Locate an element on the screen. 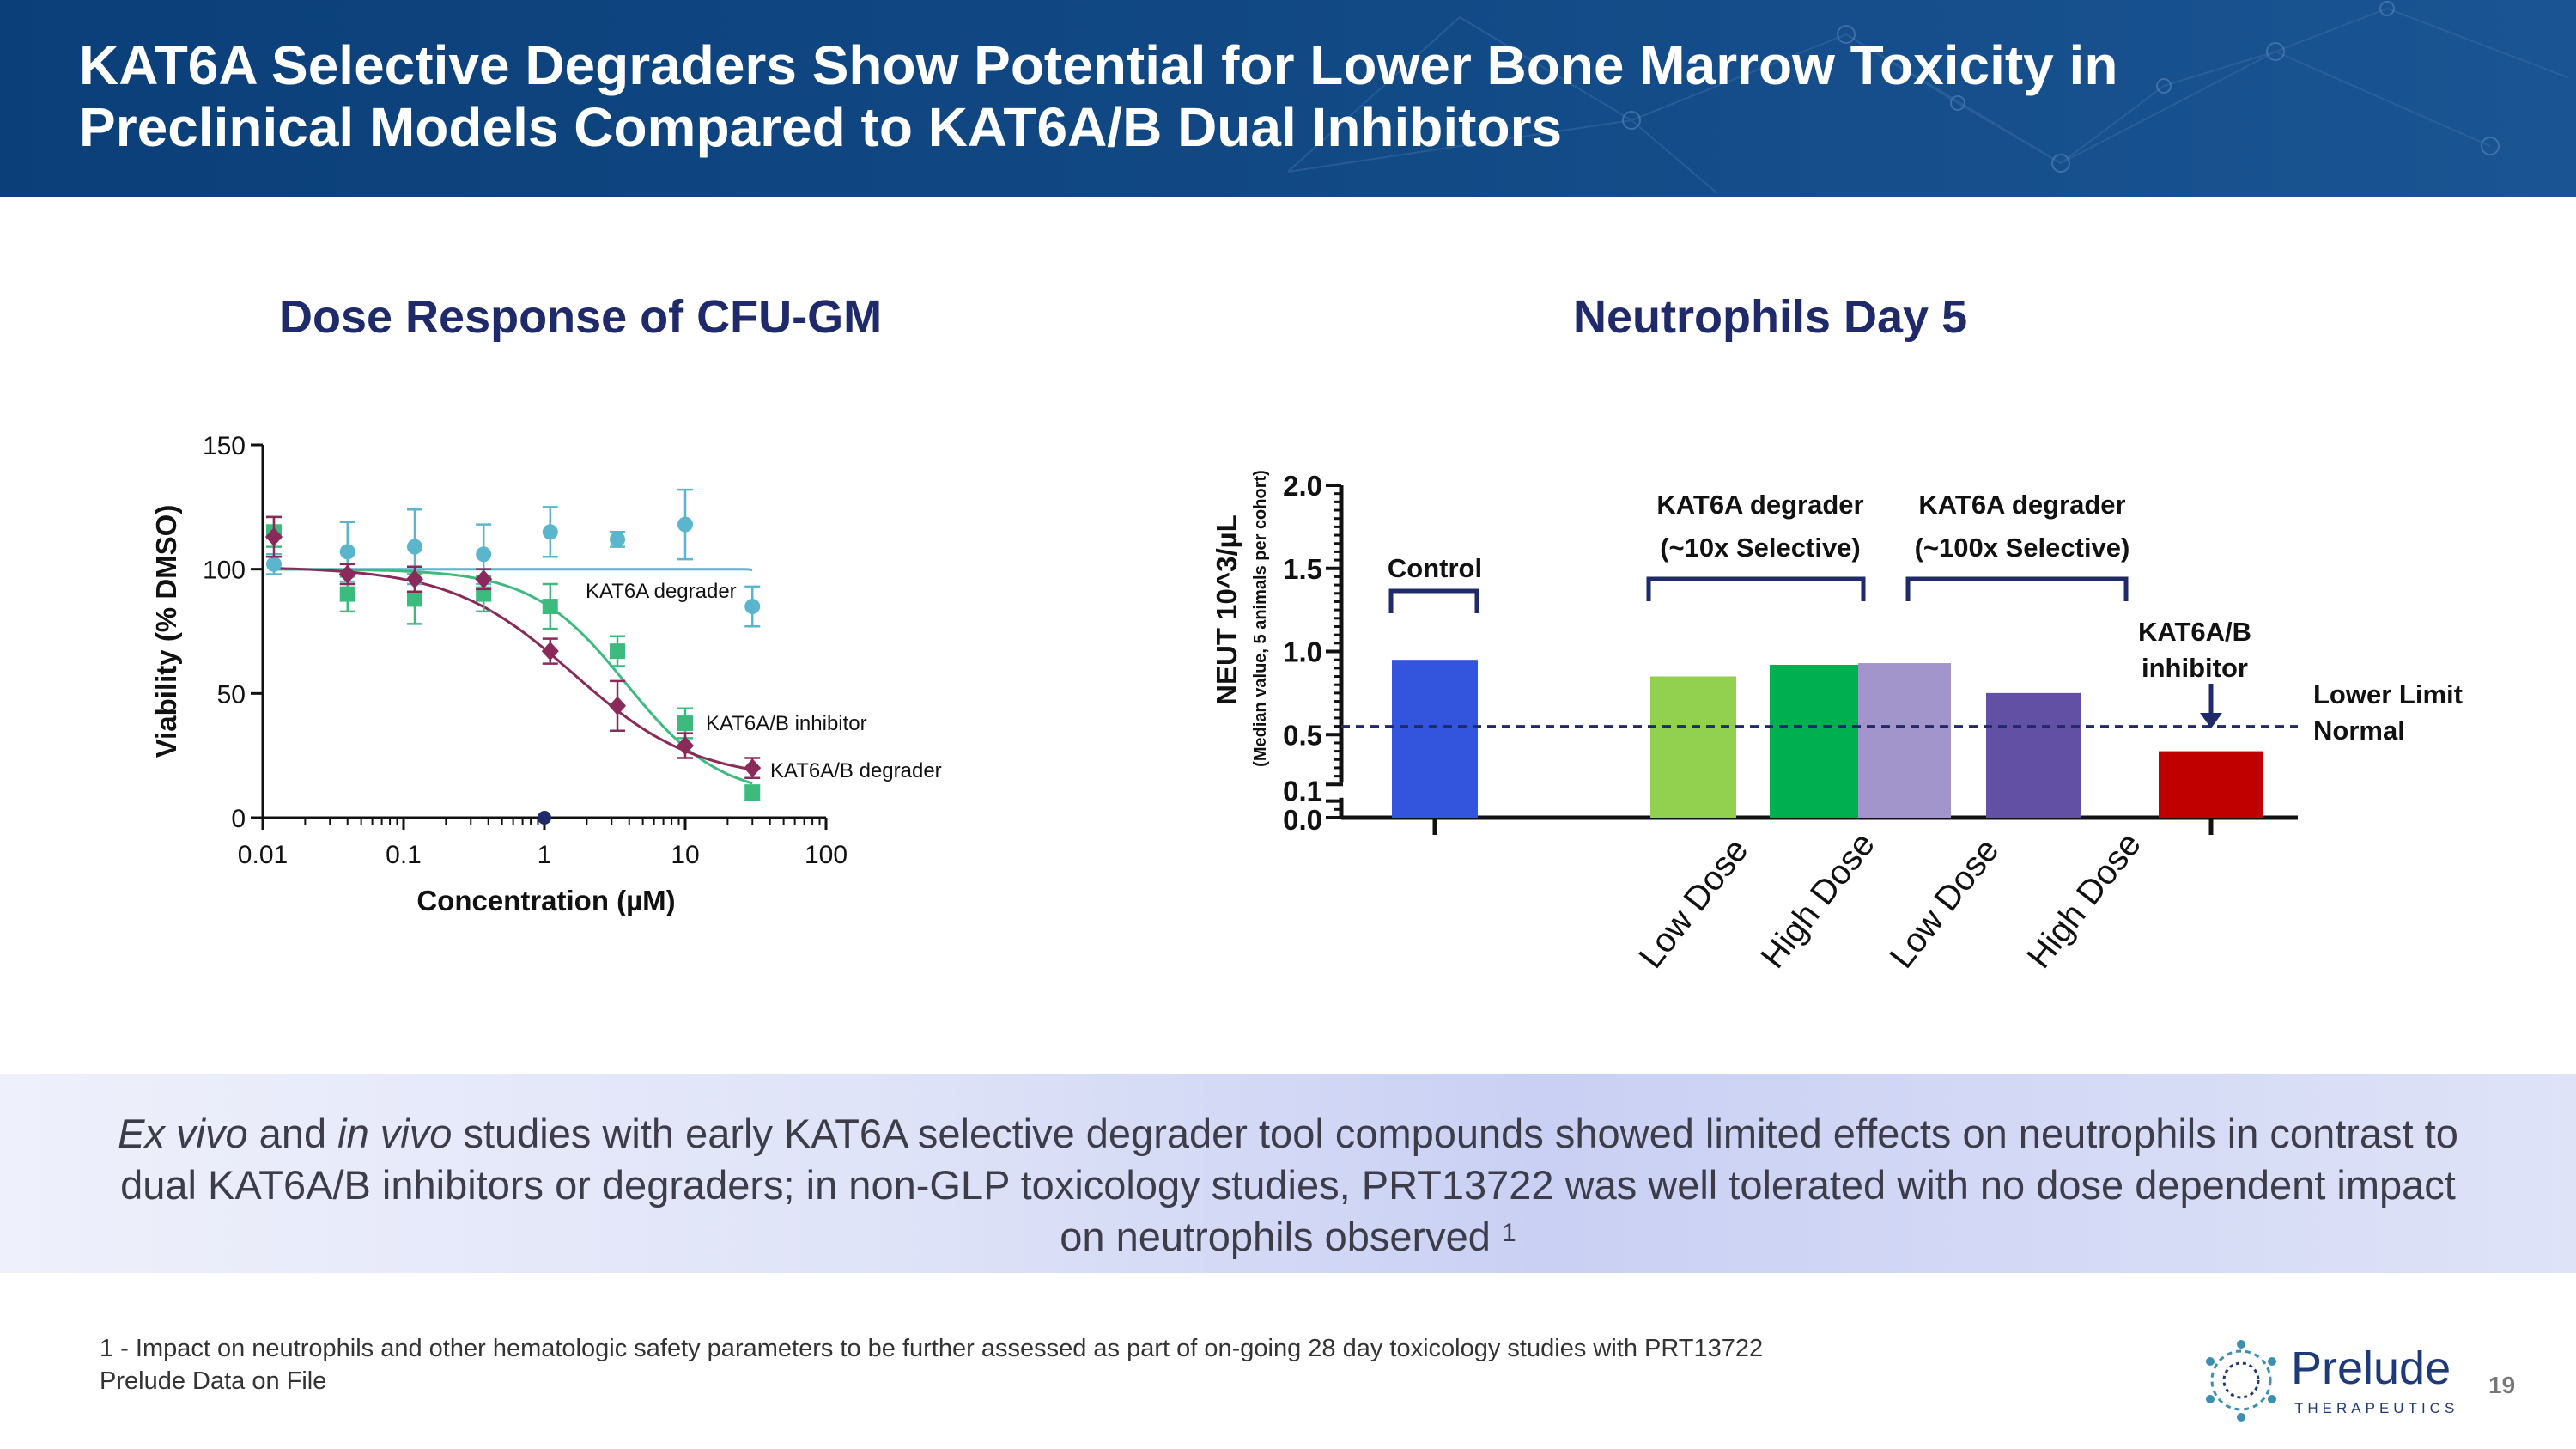  lower-limit-label-1: Lower Limit is located at coordinates (2388, 694).